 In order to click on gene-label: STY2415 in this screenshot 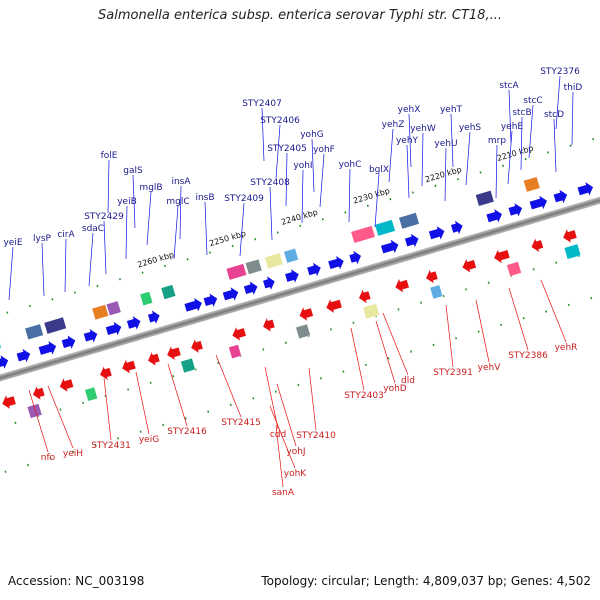, I will do `click(241, 423)`.